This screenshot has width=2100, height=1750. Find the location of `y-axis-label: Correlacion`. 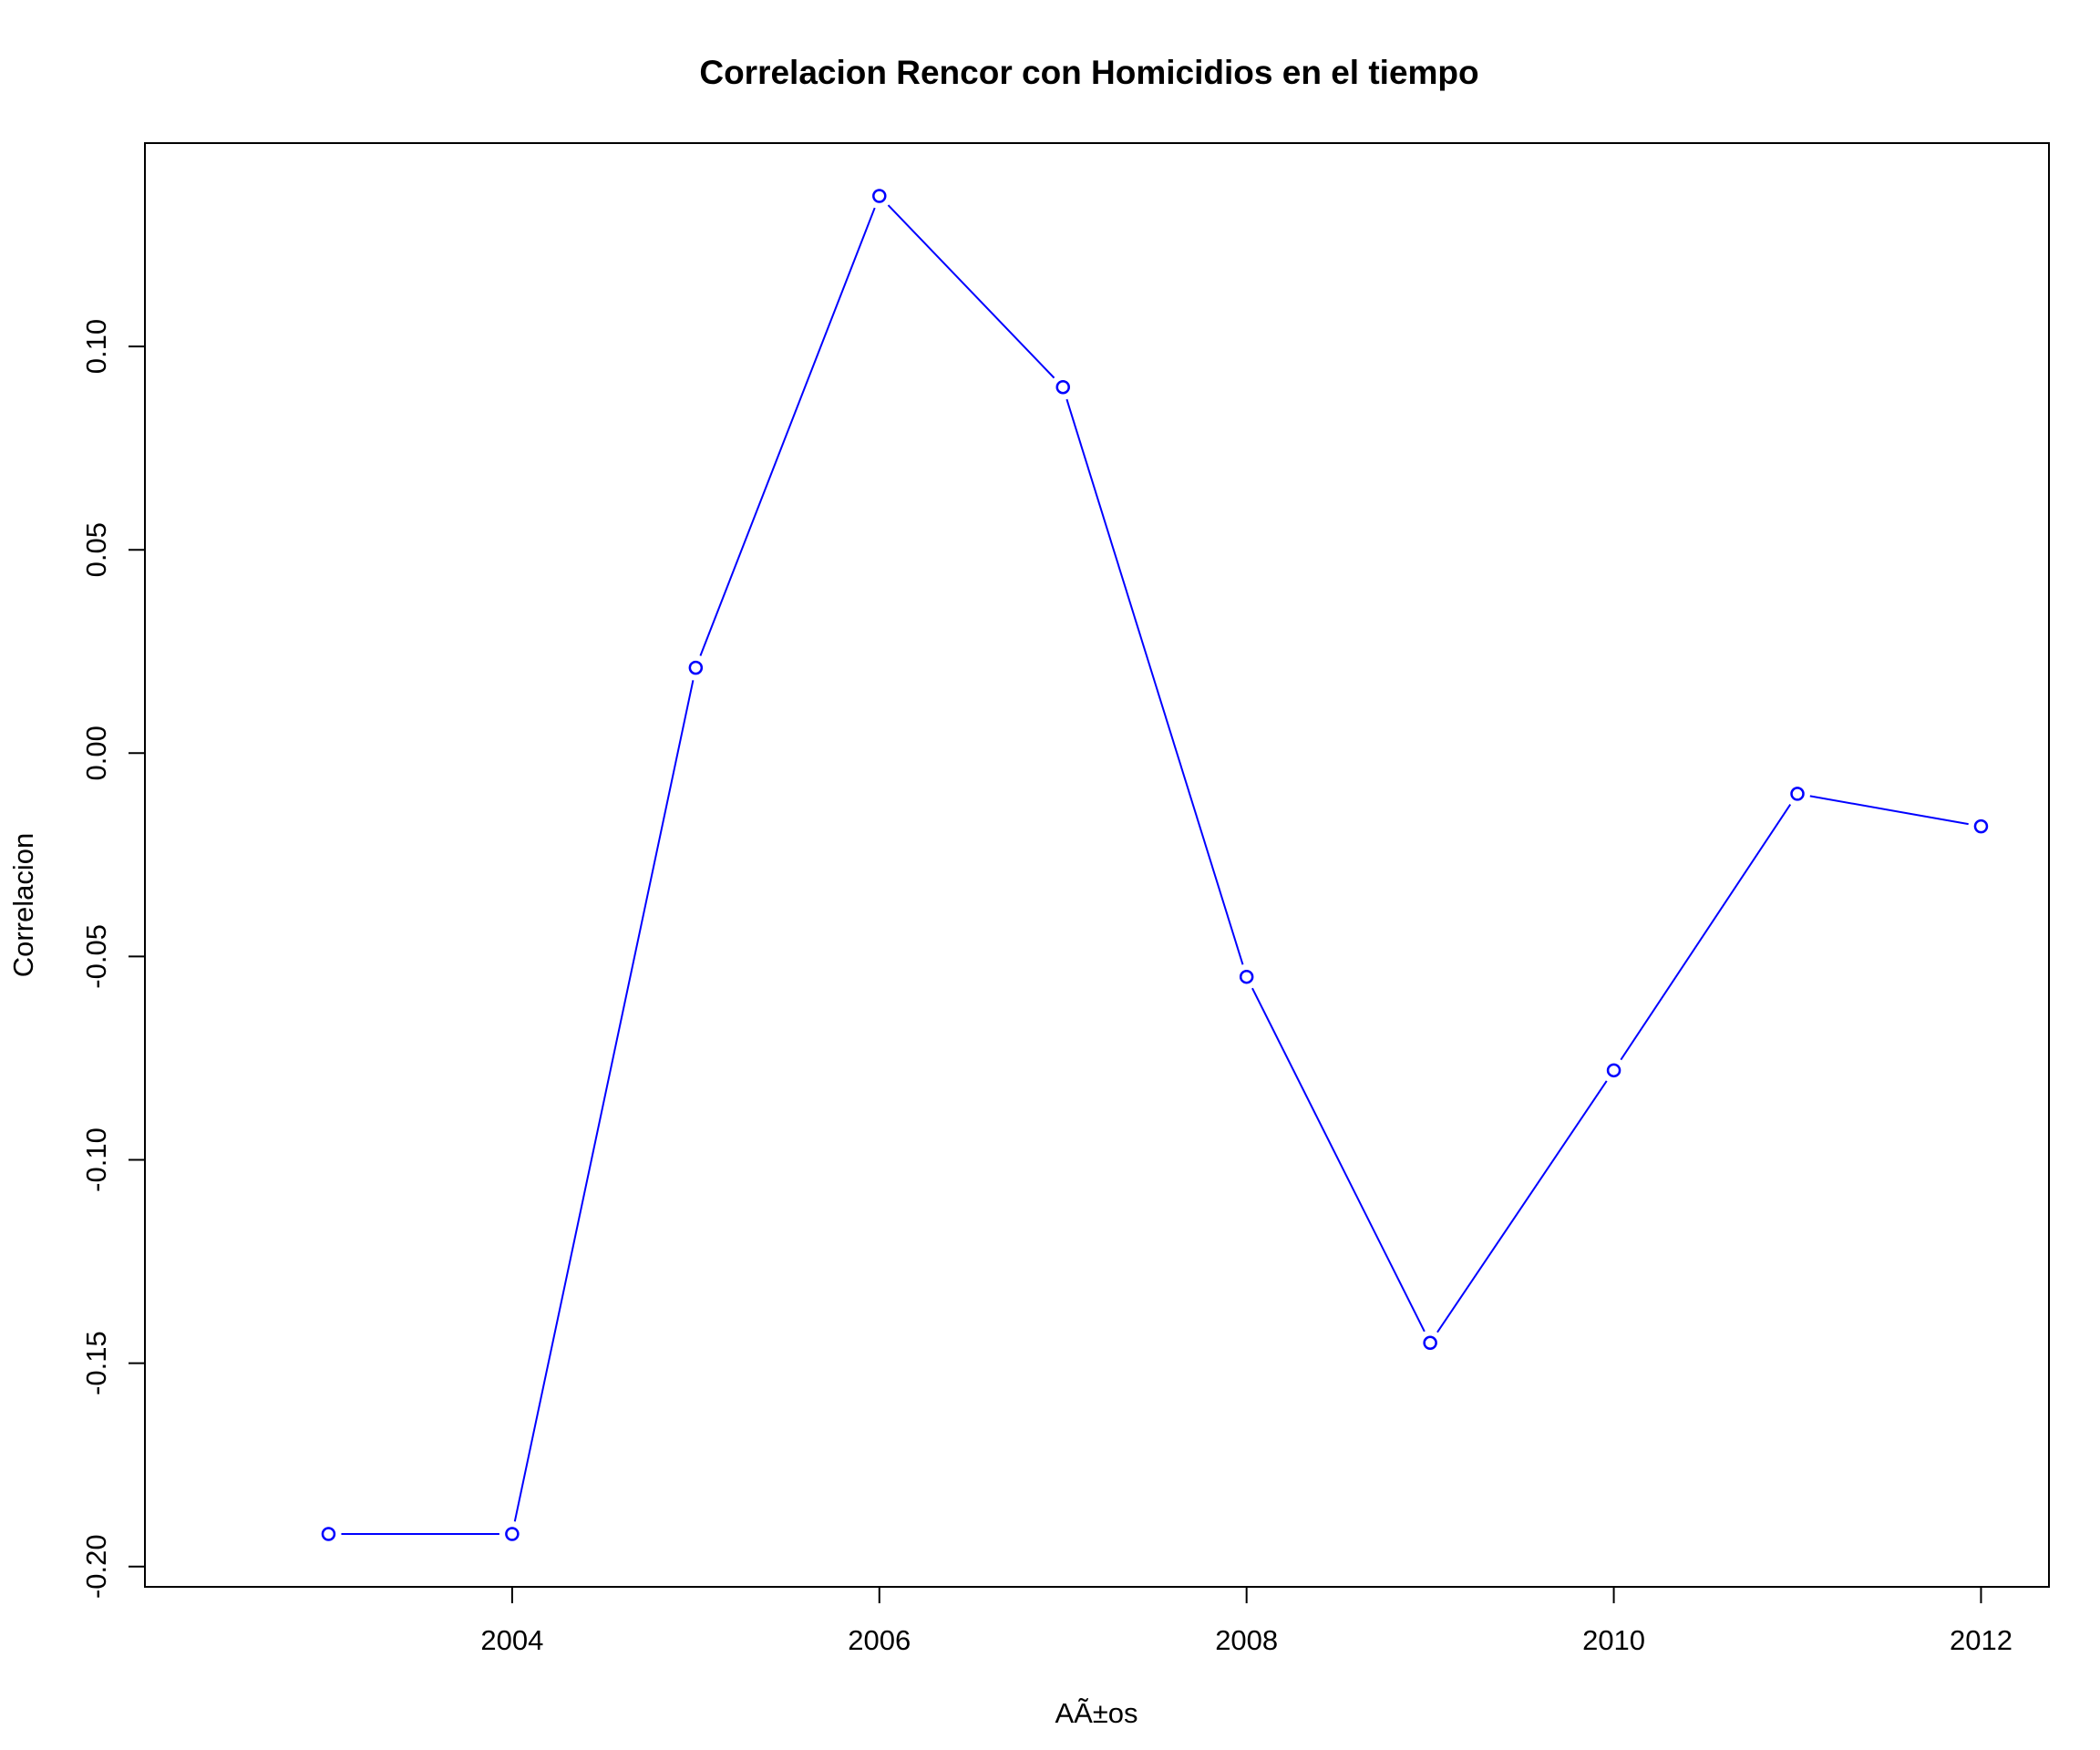

y-axis-label: Correlacion is located at coordinates (23, 905).